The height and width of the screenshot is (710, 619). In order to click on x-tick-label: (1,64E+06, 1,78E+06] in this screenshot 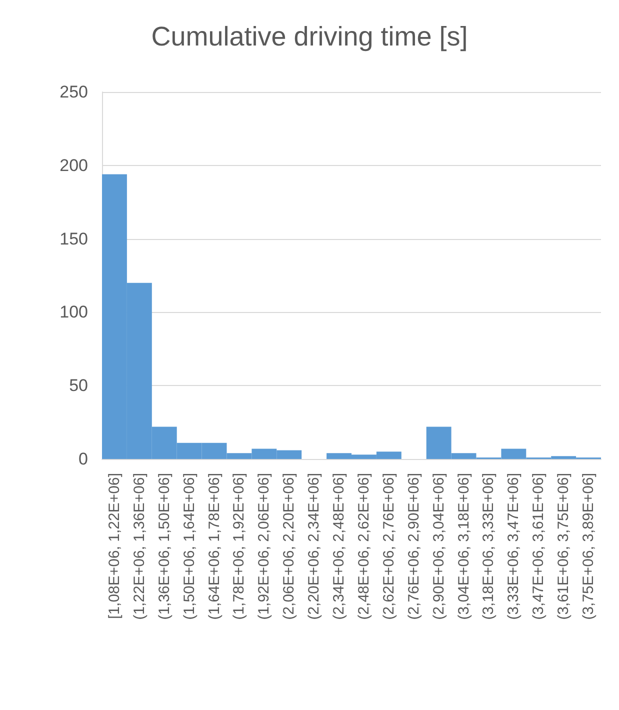, I will do `click(214, 546)`.